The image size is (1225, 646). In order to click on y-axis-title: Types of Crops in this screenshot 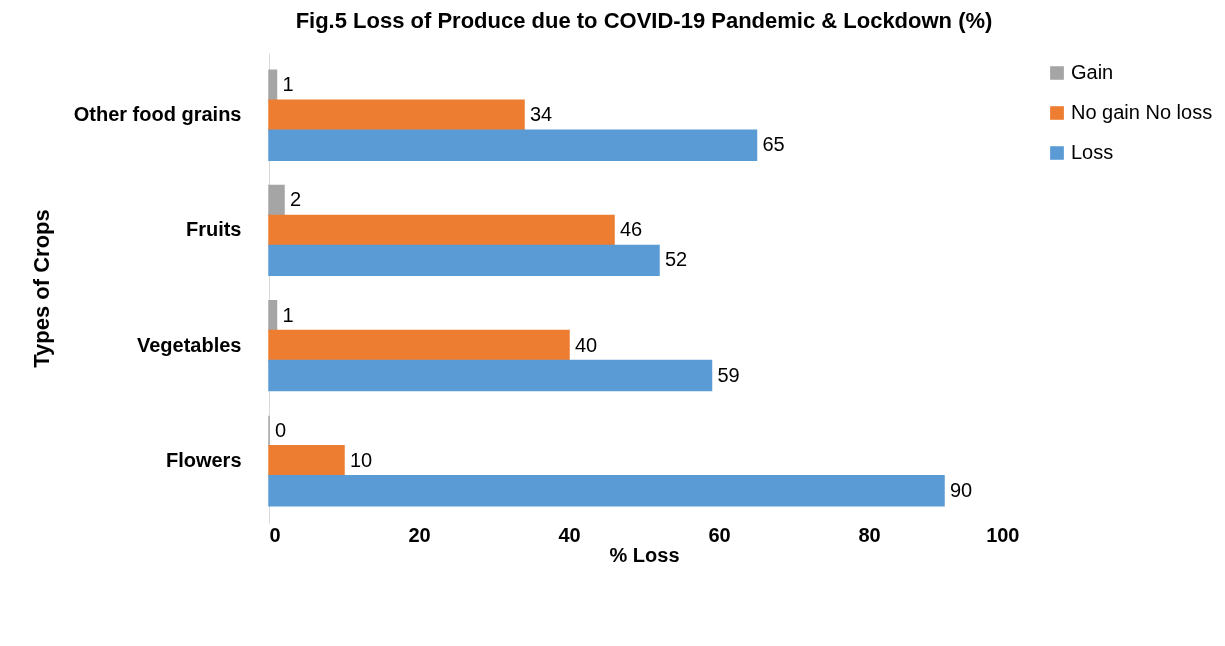, I will do `click(41, 288)`.